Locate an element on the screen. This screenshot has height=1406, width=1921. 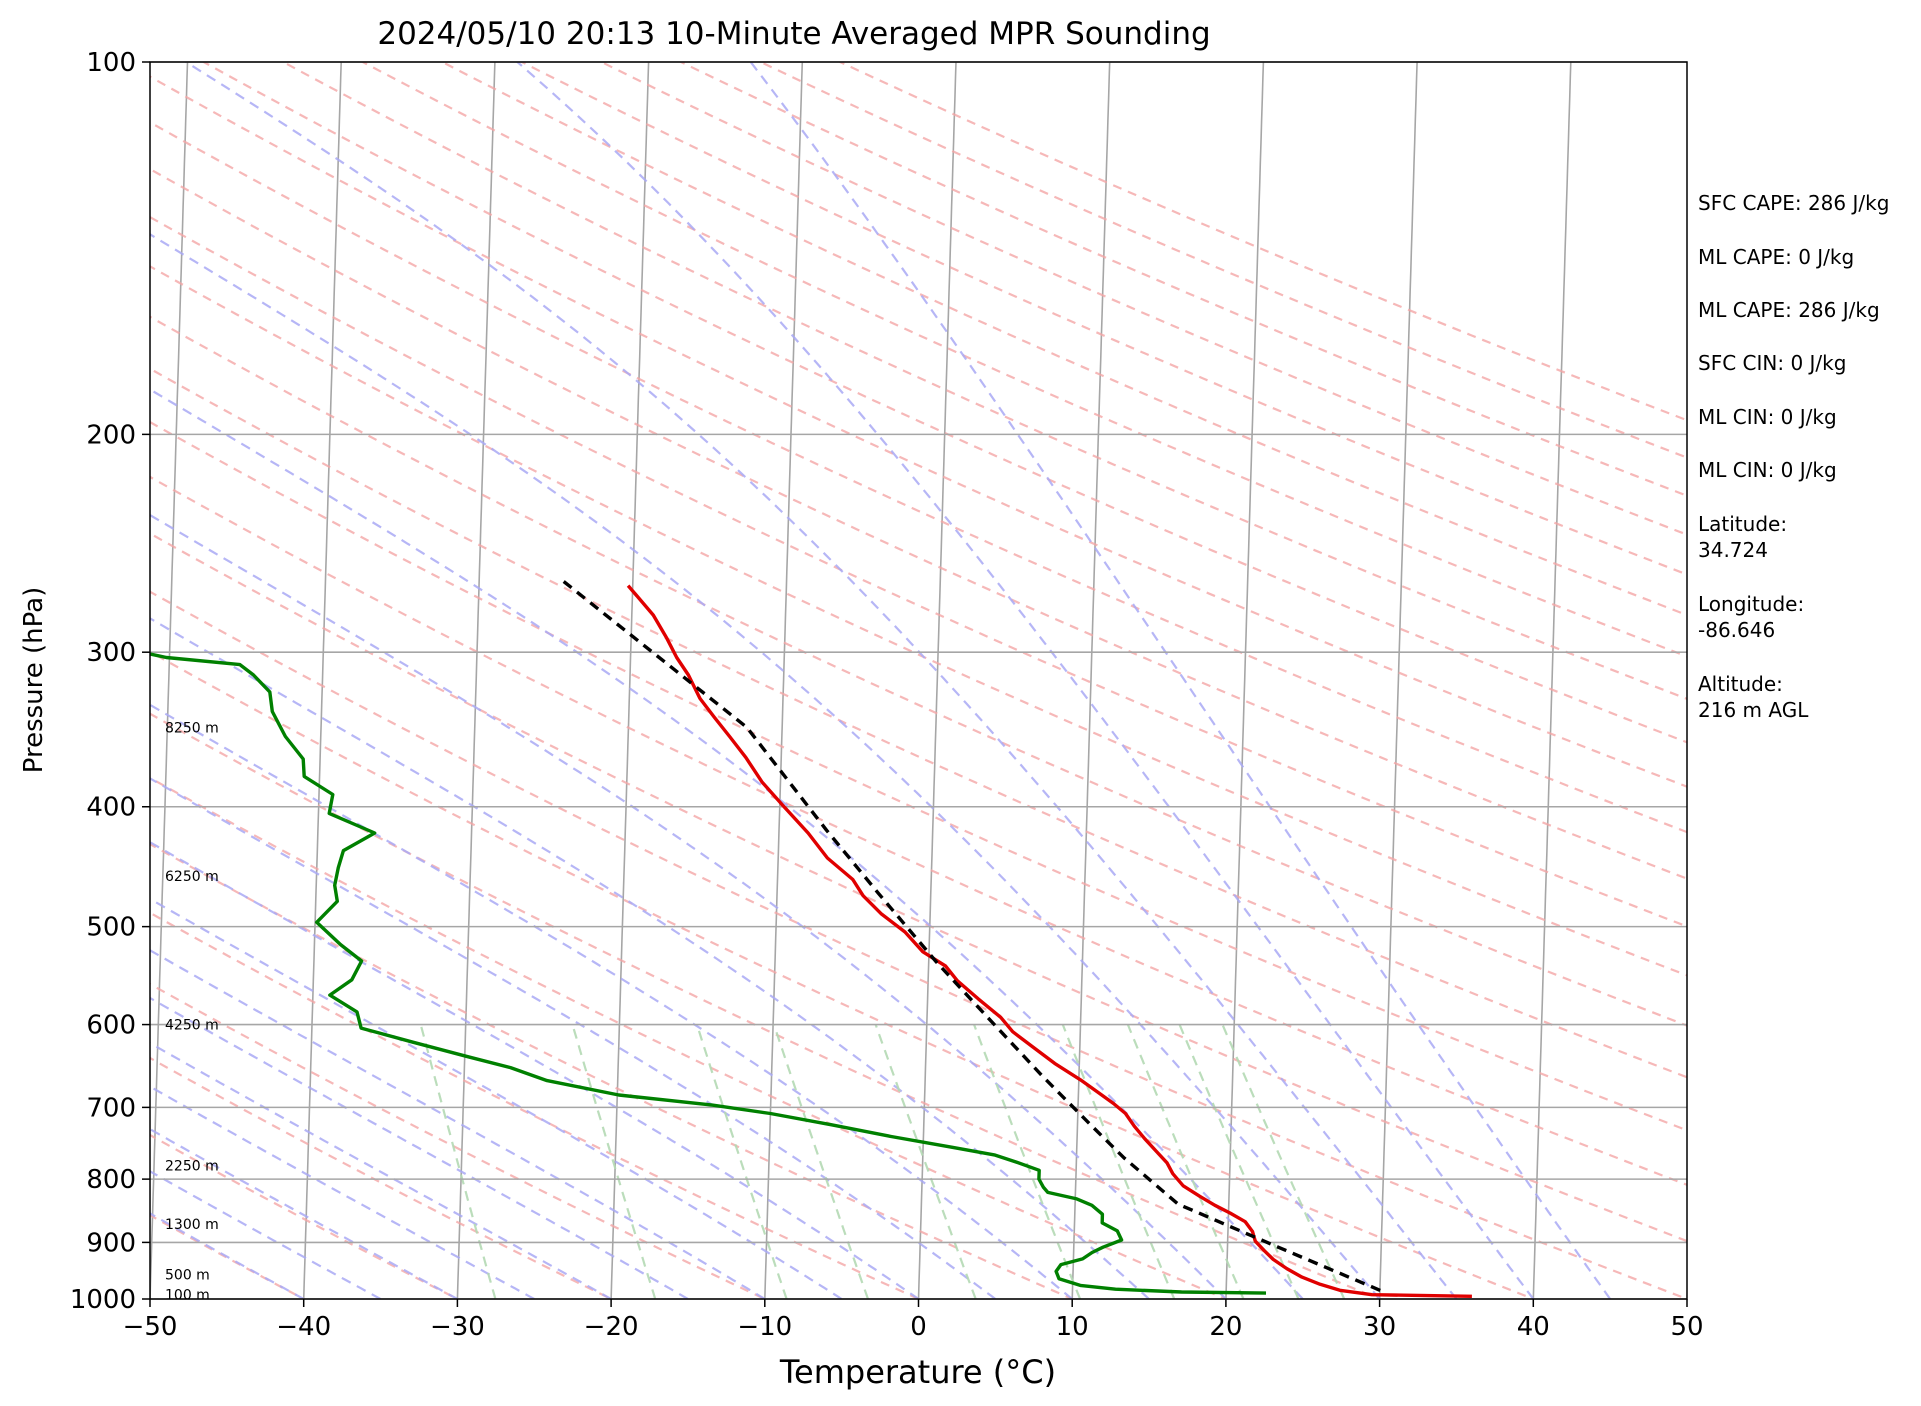
y-tick-label: 600 is located at coordinates (111, 1026).